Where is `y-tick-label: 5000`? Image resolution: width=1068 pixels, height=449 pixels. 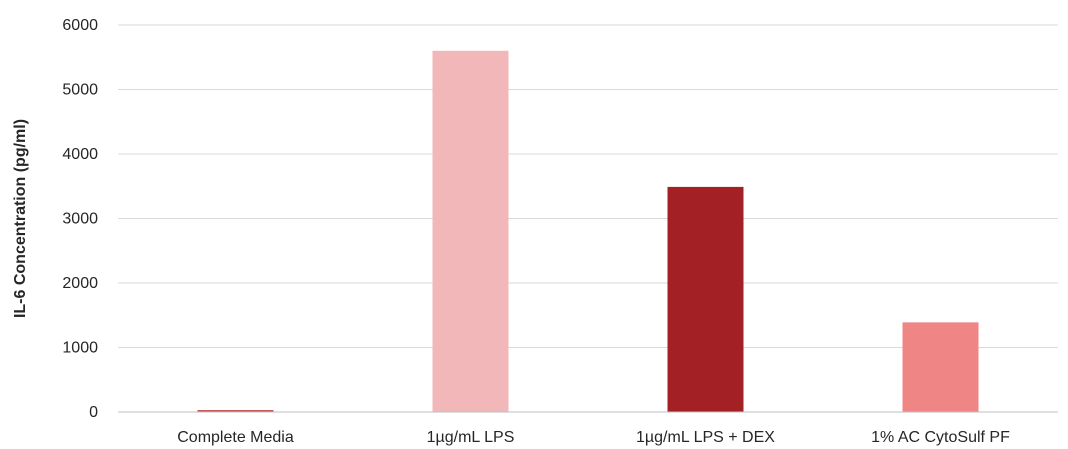
y-tick-label: 5000 is located at coordinates (80, 90).